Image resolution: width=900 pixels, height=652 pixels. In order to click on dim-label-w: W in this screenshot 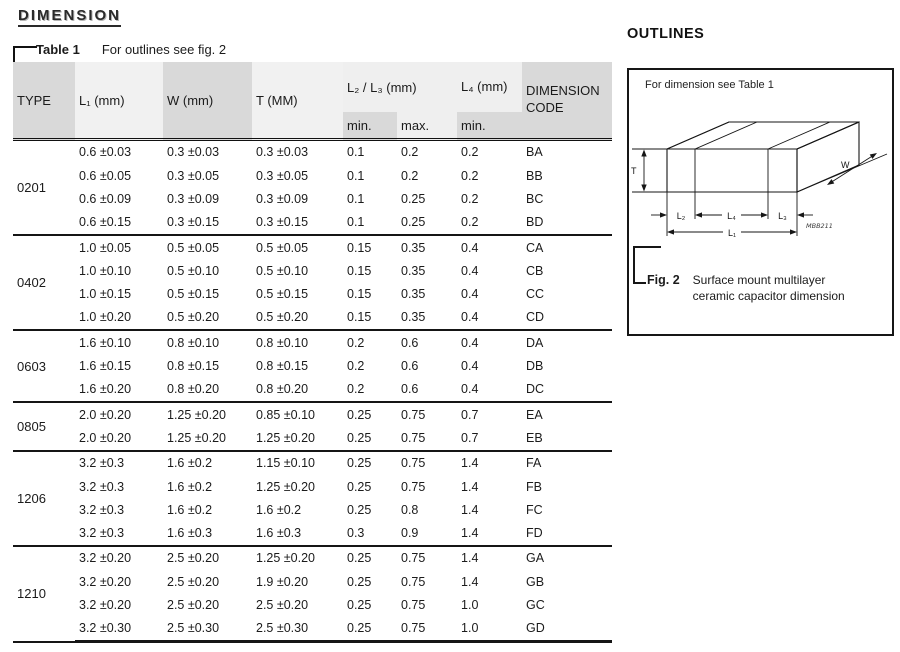, I will do `click(845, 165)`.